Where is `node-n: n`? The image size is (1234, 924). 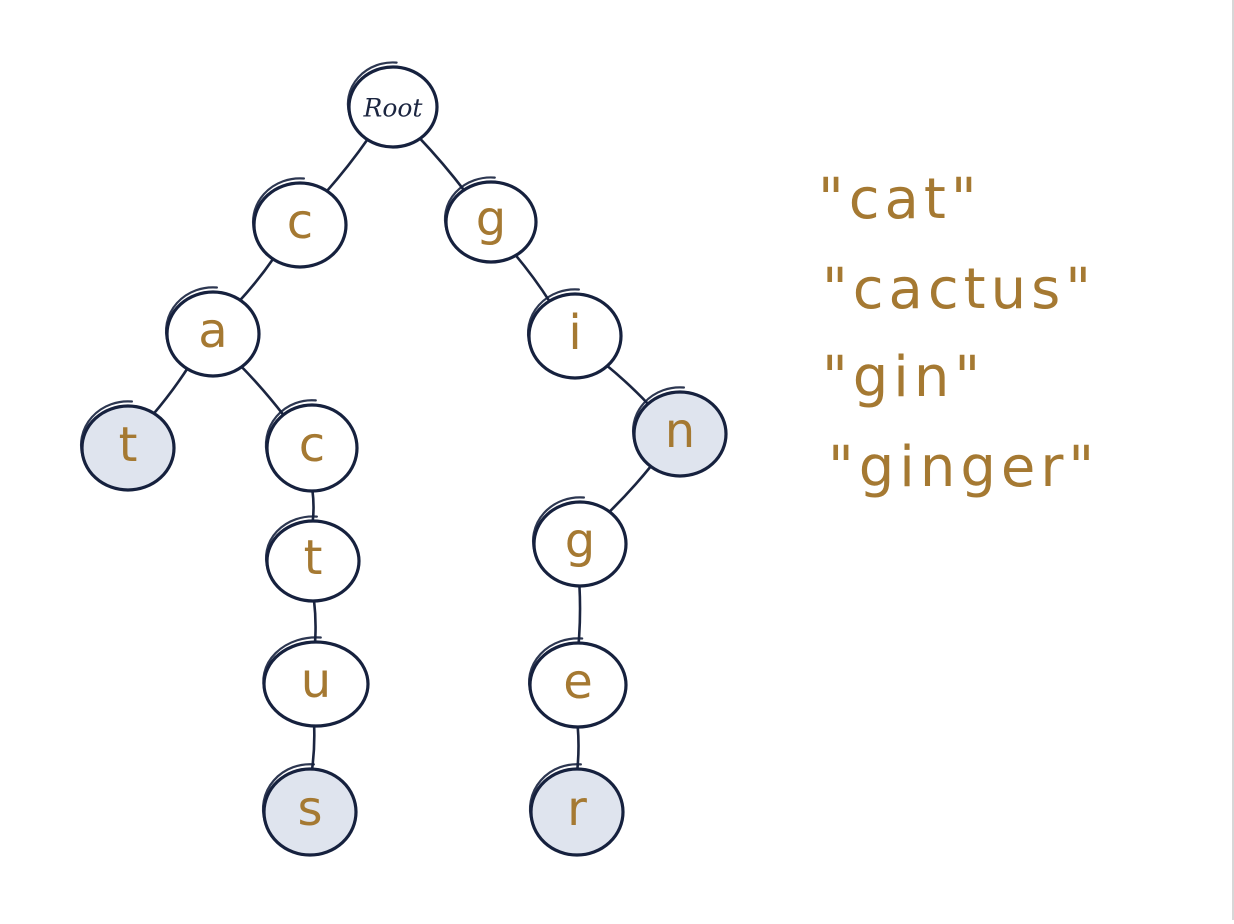 node-n: n is located at coordinates (679, 432).